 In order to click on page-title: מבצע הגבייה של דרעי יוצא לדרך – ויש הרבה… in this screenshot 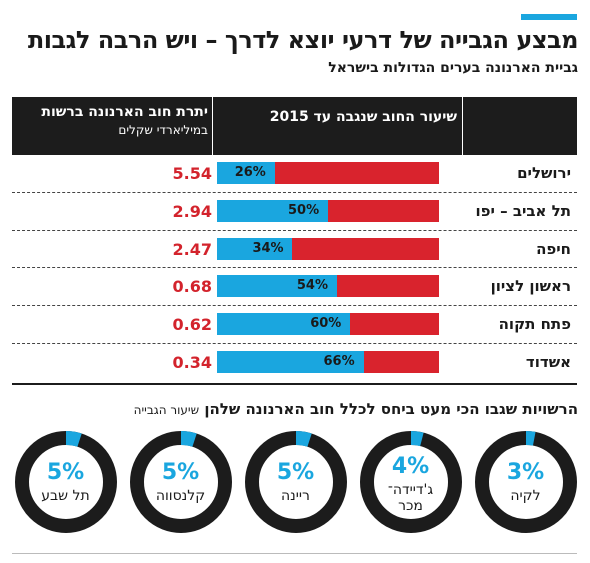, I will do `click(303, 40)`.